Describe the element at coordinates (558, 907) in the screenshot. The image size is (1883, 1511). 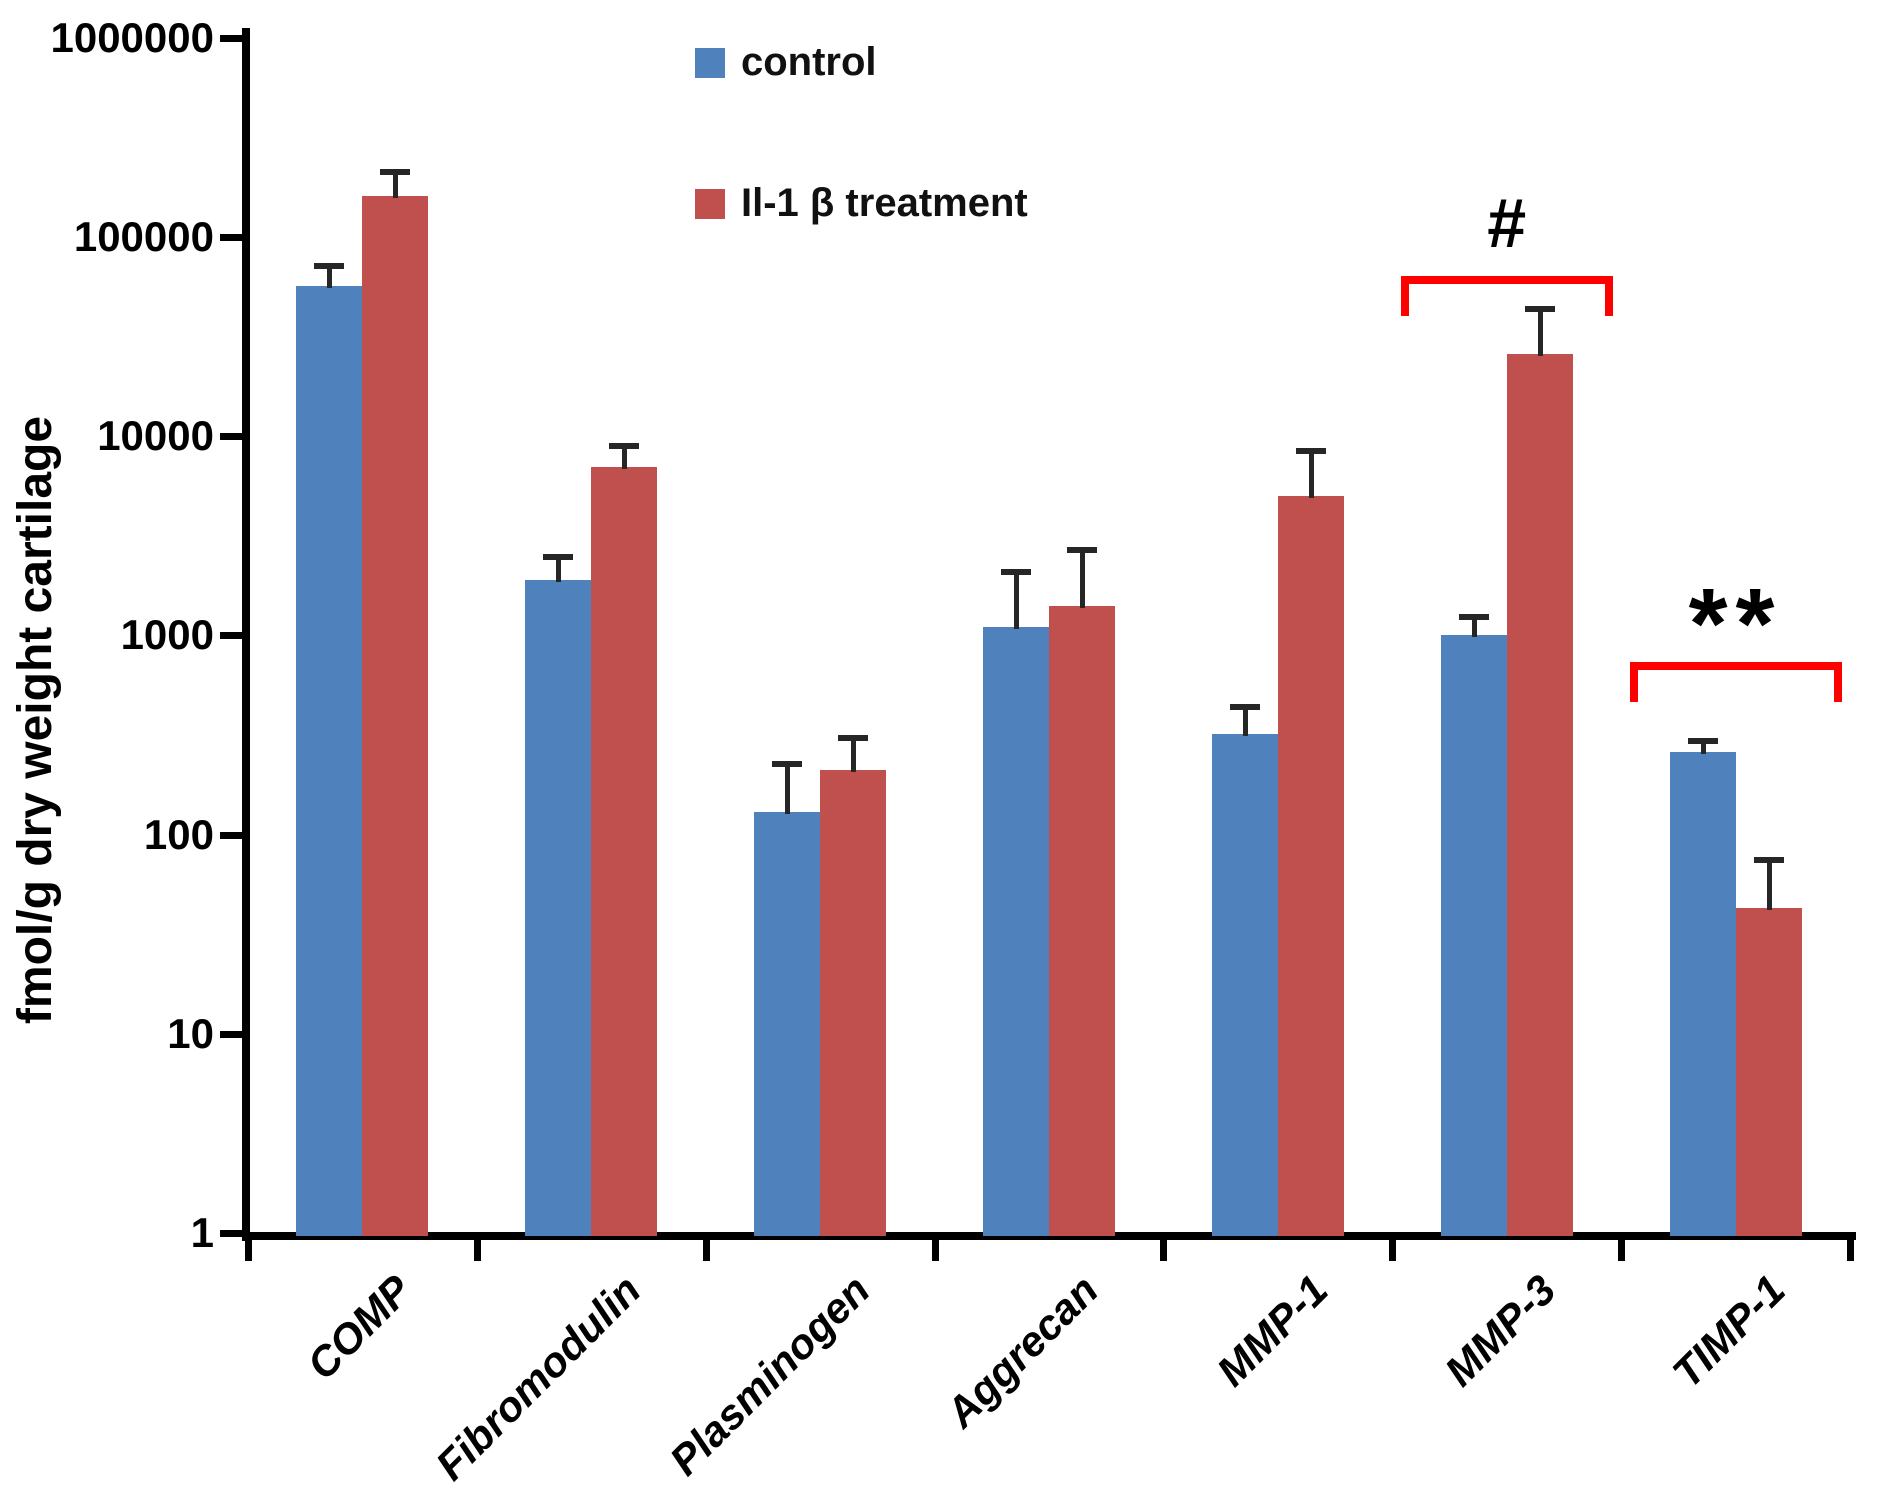
I see `bar-control-Fibromodulin` at that location.